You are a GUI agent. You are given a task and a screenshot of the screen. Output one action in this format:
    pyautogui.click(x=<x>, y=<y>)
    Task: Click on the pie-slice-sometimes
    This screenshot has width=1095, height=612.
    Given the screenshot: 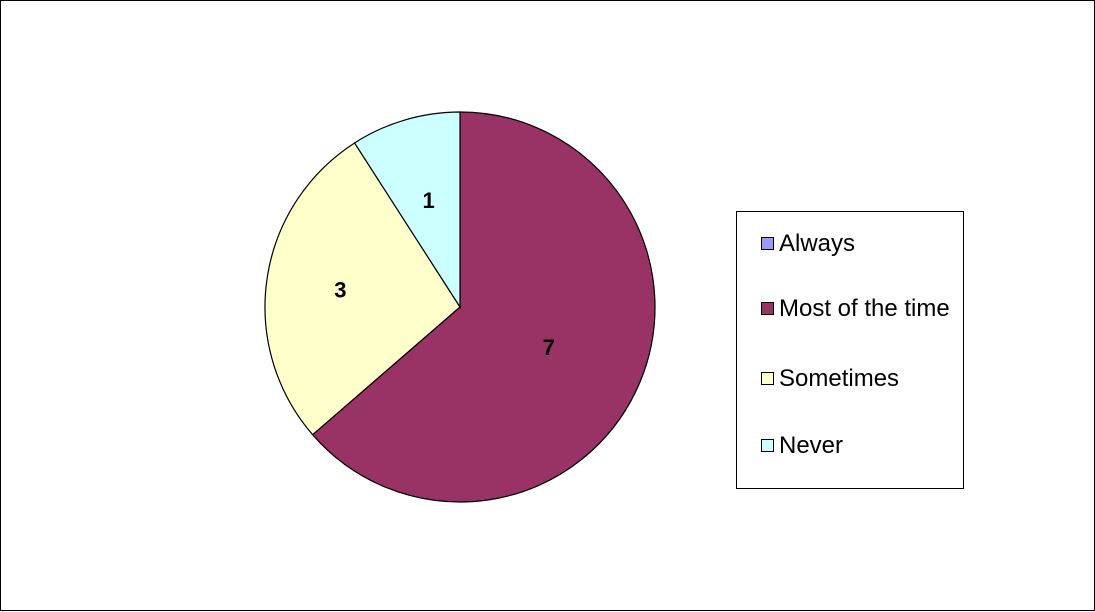 What is the action you would take?
    pyautogui.click(x=362, y=289)
    